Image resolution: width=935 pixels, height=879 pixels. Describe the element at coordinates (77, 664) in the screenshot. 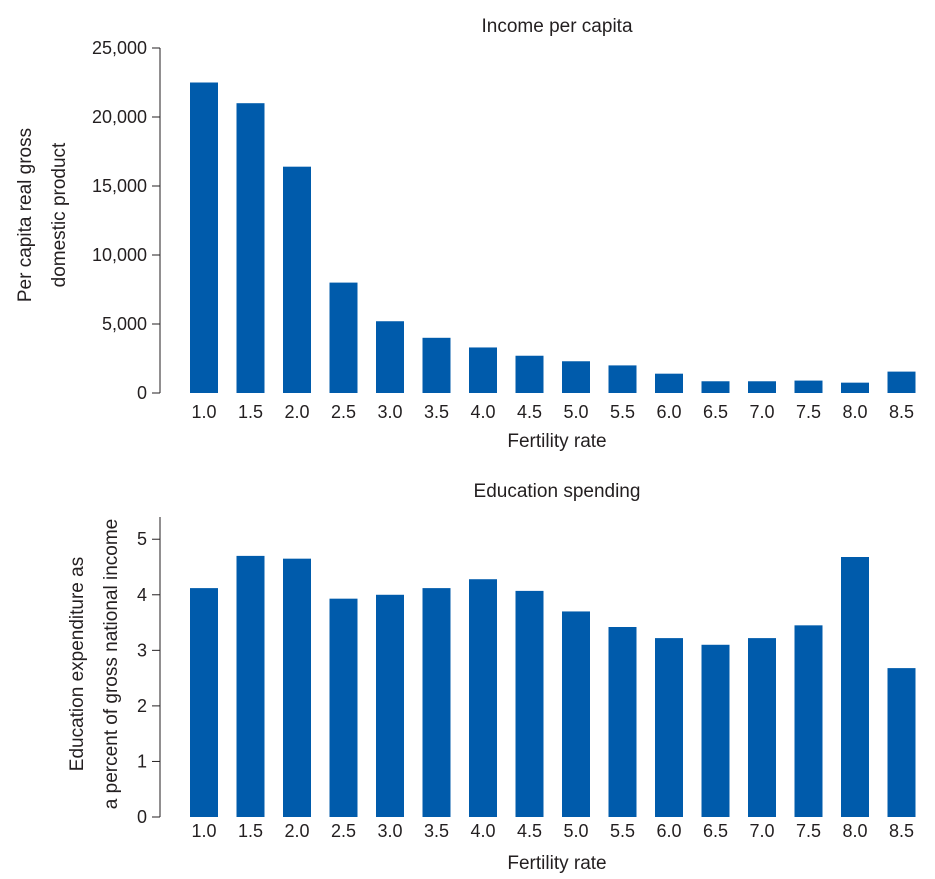

I see `y-axis-title-line-1: Education expenditure as` at that location.